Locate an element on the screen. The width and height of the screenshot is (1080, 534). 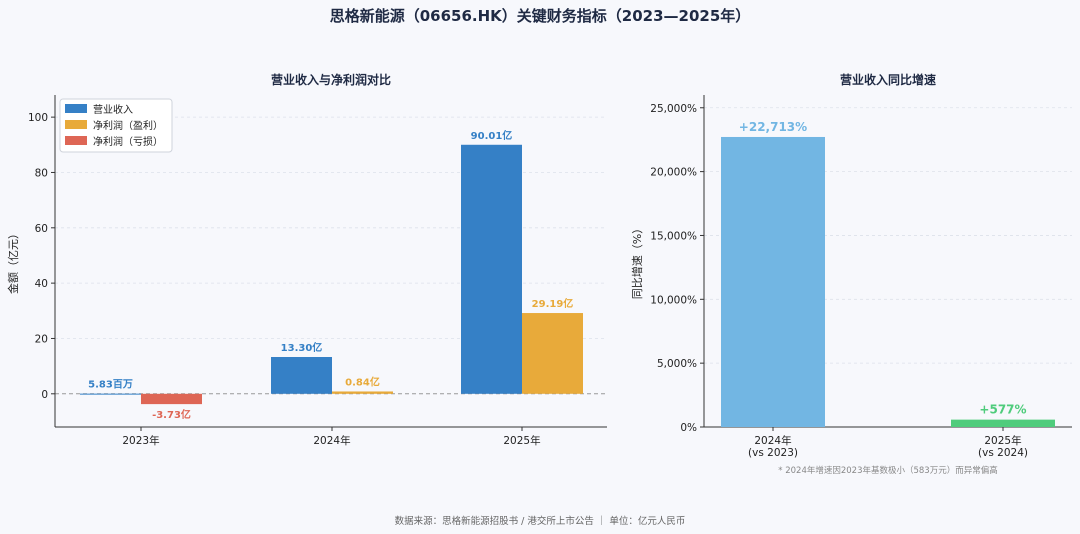
growth-data-label: +577% is located at coordinates (1002, 410).